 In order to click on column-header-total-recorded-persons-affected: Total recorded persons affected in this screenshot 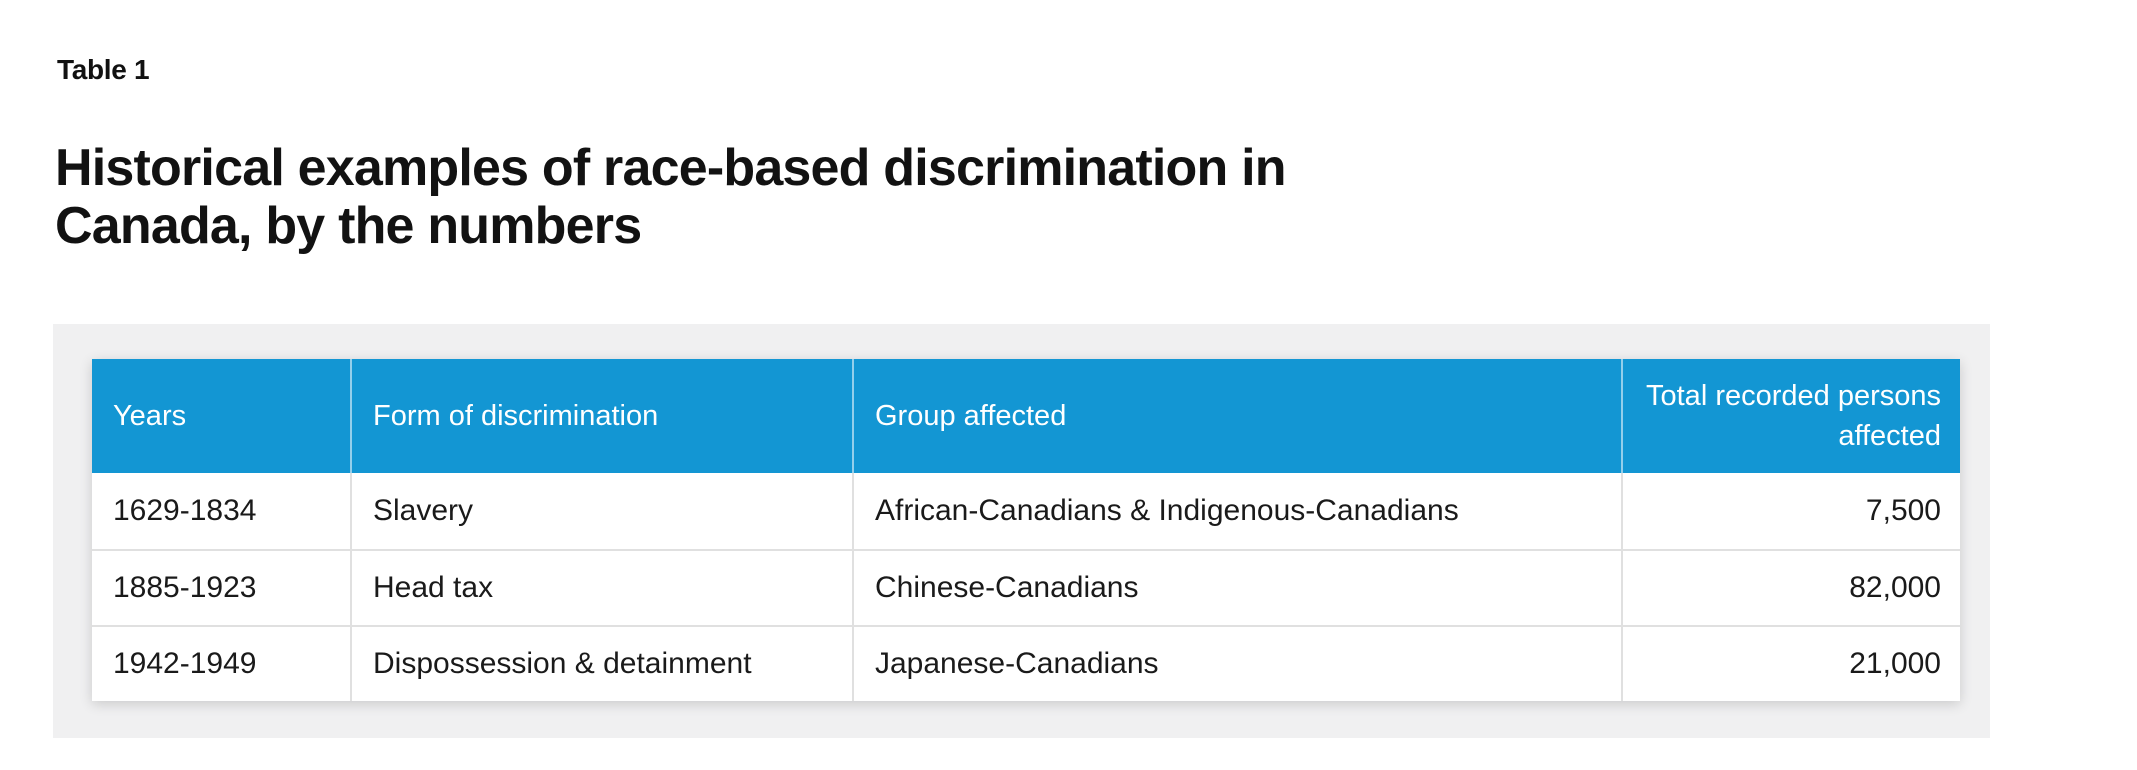, I will do `click(1790, 416)`.